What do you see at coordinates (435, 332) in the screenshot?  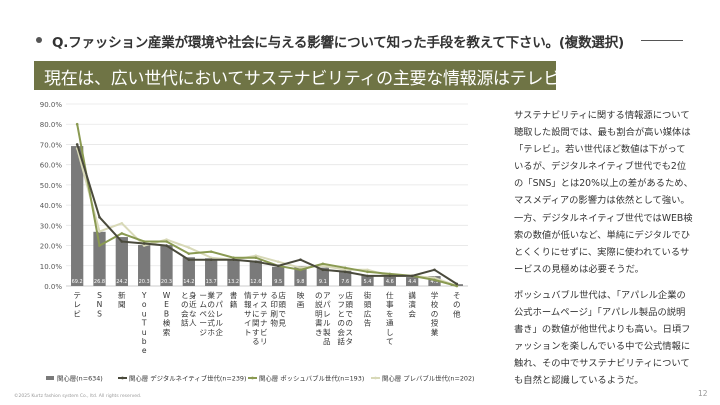 I see `svg-text: 業` at bounding box center [435, 332].